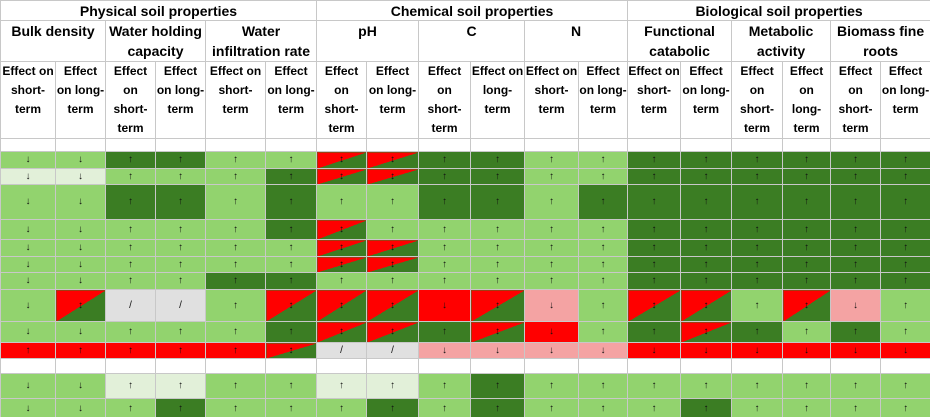 Image resolution: width=930 pixels, height=417 pixels. Describe the element at coordinates (465, 176) in the screenshot. I see `table-row: ↓ ↓ ↑ ↑ ↑ ↑ ↕ ↕ ↑ ↑ ↑ ↑ ↑ ↑ ↑ ↑ ↑ ↑` at that location.